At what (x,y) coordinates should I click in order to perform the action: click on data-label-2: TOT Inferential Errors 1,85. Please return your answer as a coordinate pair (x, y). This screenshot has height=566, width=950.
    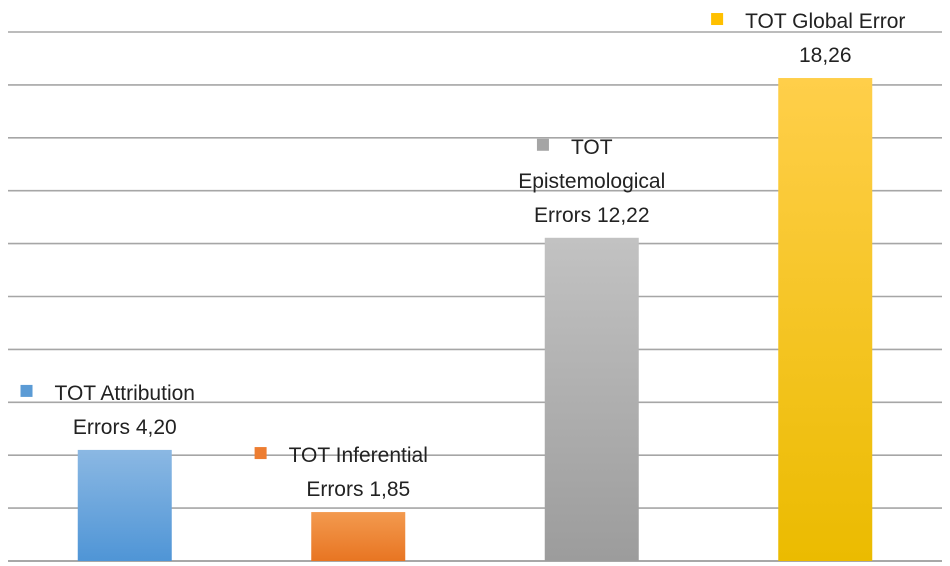
    Looking at the image, I should click on (341, 472).